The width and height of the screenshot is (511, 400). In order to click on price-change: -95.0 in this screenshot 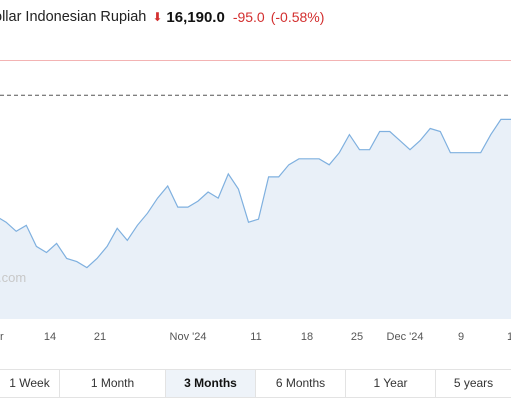, I will do `click(248, 17)`.